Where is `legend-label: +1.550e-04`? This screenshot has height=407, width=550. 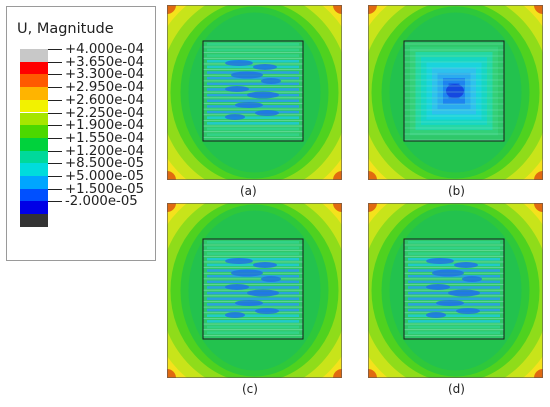 legend-label: +1.550e-04 is located at coordinates (105, 138).